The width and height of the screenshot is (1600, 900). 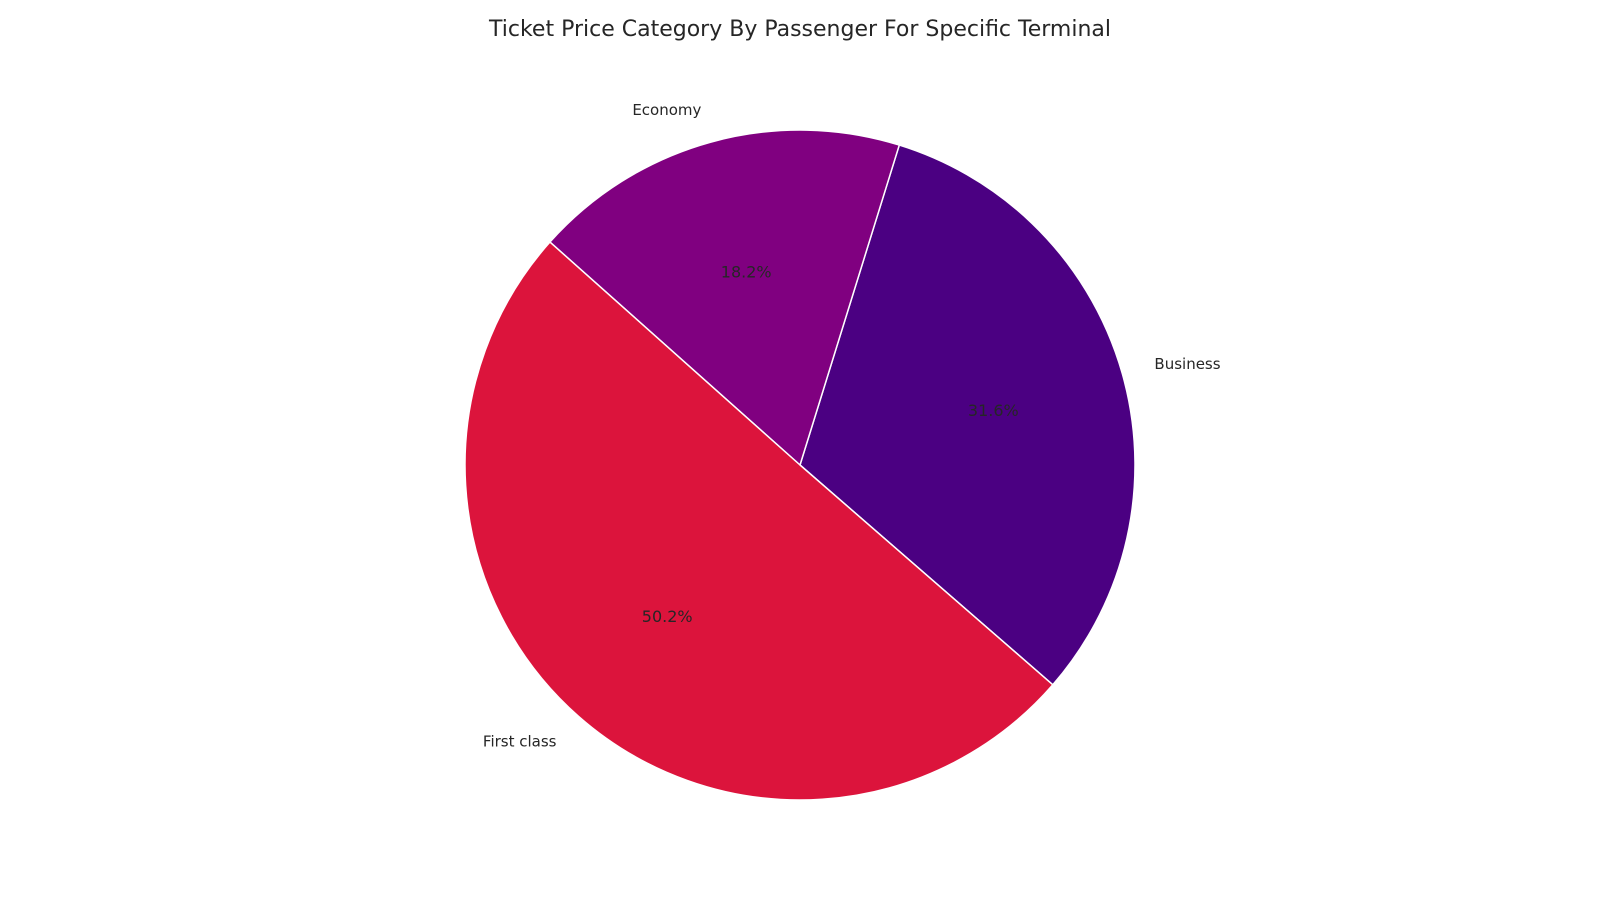 I want to click on slice-percent-economy: 18.2%, so click(x=746, y=271).